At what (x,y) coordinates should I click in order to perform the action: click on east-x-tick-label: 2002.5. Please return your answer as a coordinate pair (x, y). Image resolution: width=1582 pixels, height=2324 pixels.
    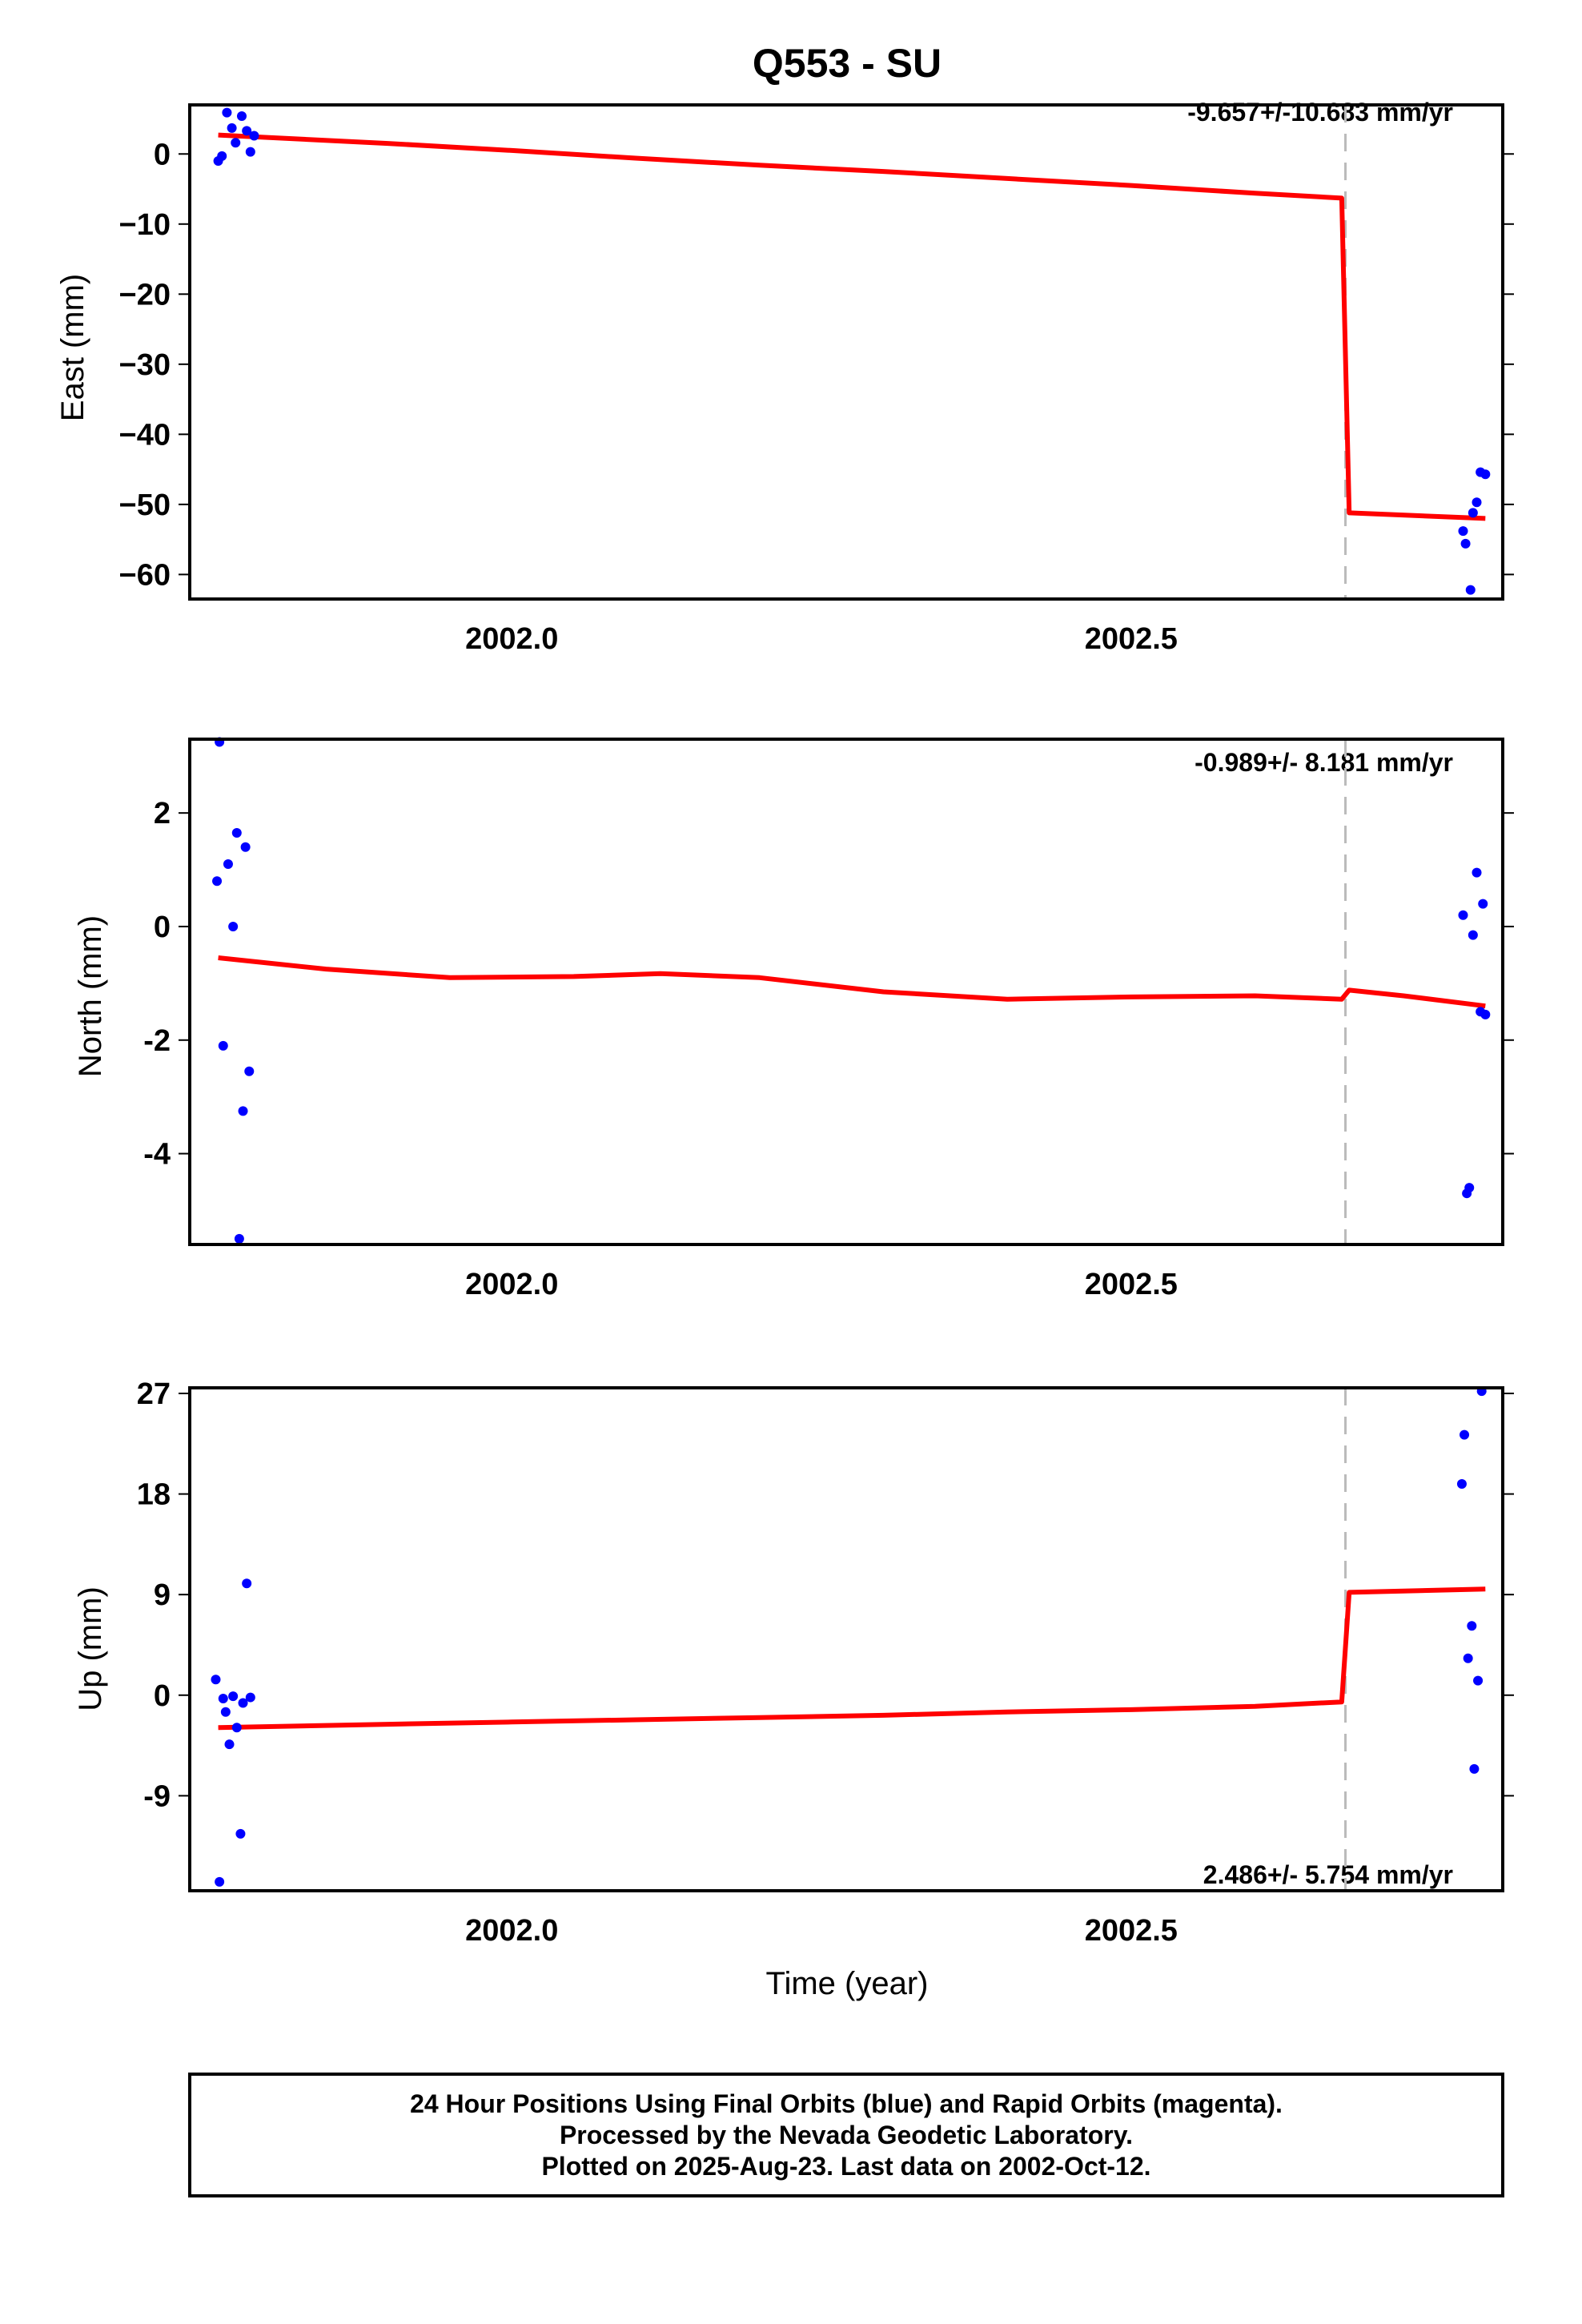
    Looking at the image, I should click on (1131, 639).